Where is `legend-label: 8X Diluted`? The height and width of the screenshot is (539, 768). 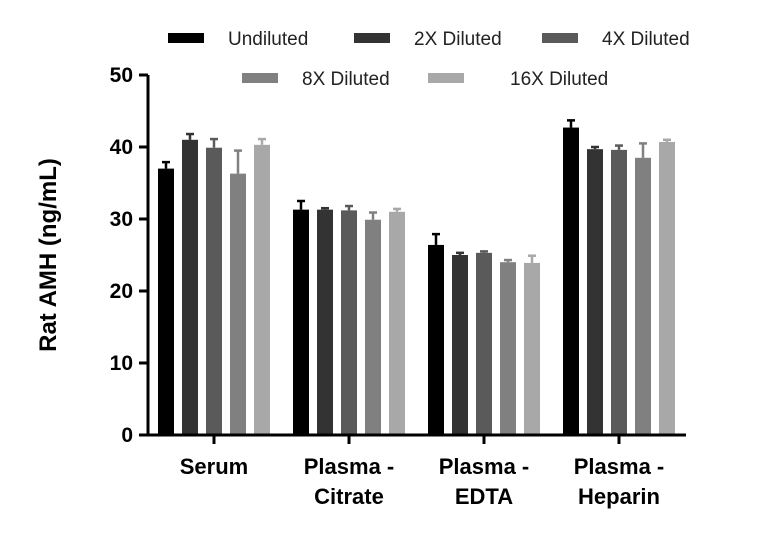
legend-label: 8X Diluted is located at coordinates (346, 79).